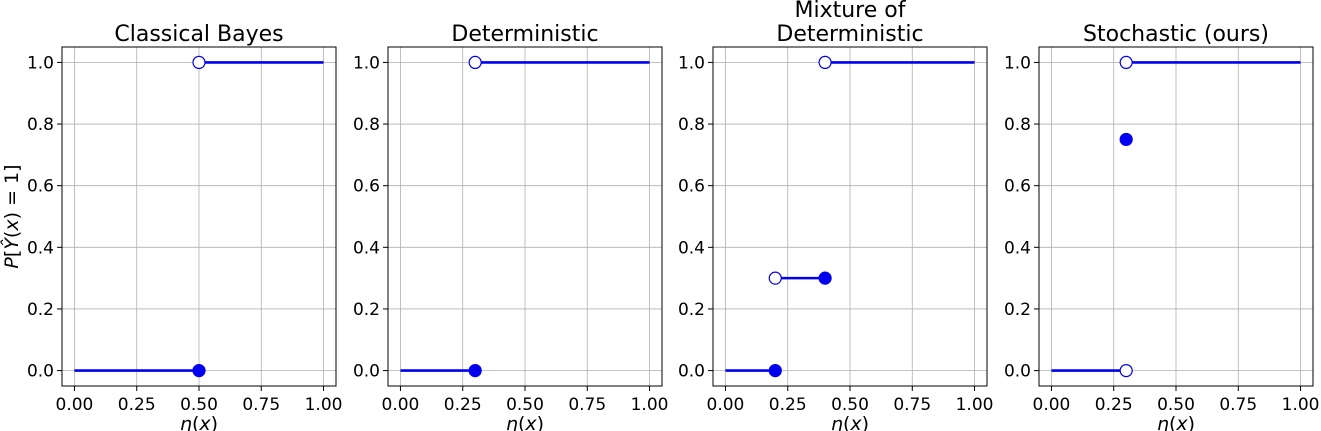  I want to click on subplot-title: Stochastic (ours), so click(1176, 34).